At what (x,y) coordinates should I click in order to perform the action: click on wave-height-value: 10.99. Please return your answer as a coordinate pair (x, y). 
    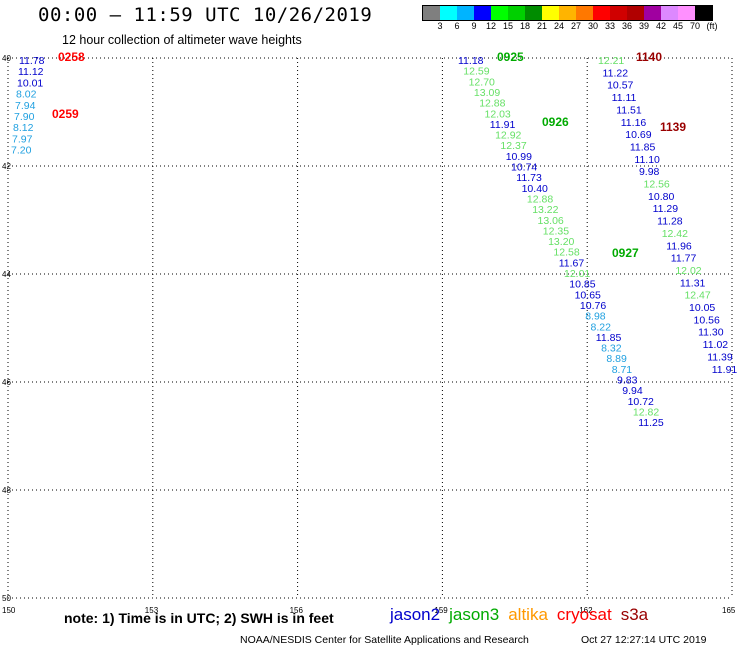
    Looking at the image, I should click on (519, 157).